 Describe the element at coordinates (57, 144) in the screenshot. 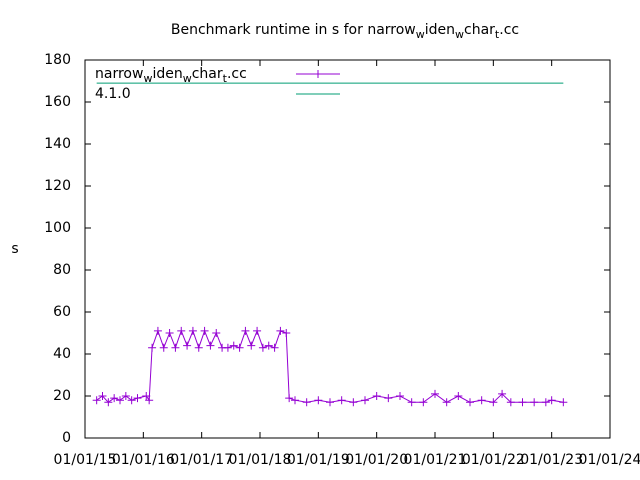

I see `y-tick-label: 140` at that location.